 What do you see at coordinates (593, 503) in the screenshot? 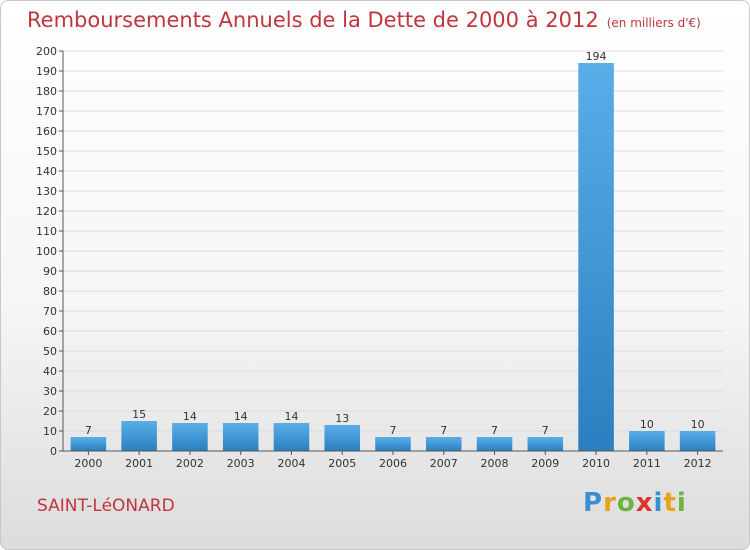
I see `logo-letter: P` at bounding box center [593, 503].